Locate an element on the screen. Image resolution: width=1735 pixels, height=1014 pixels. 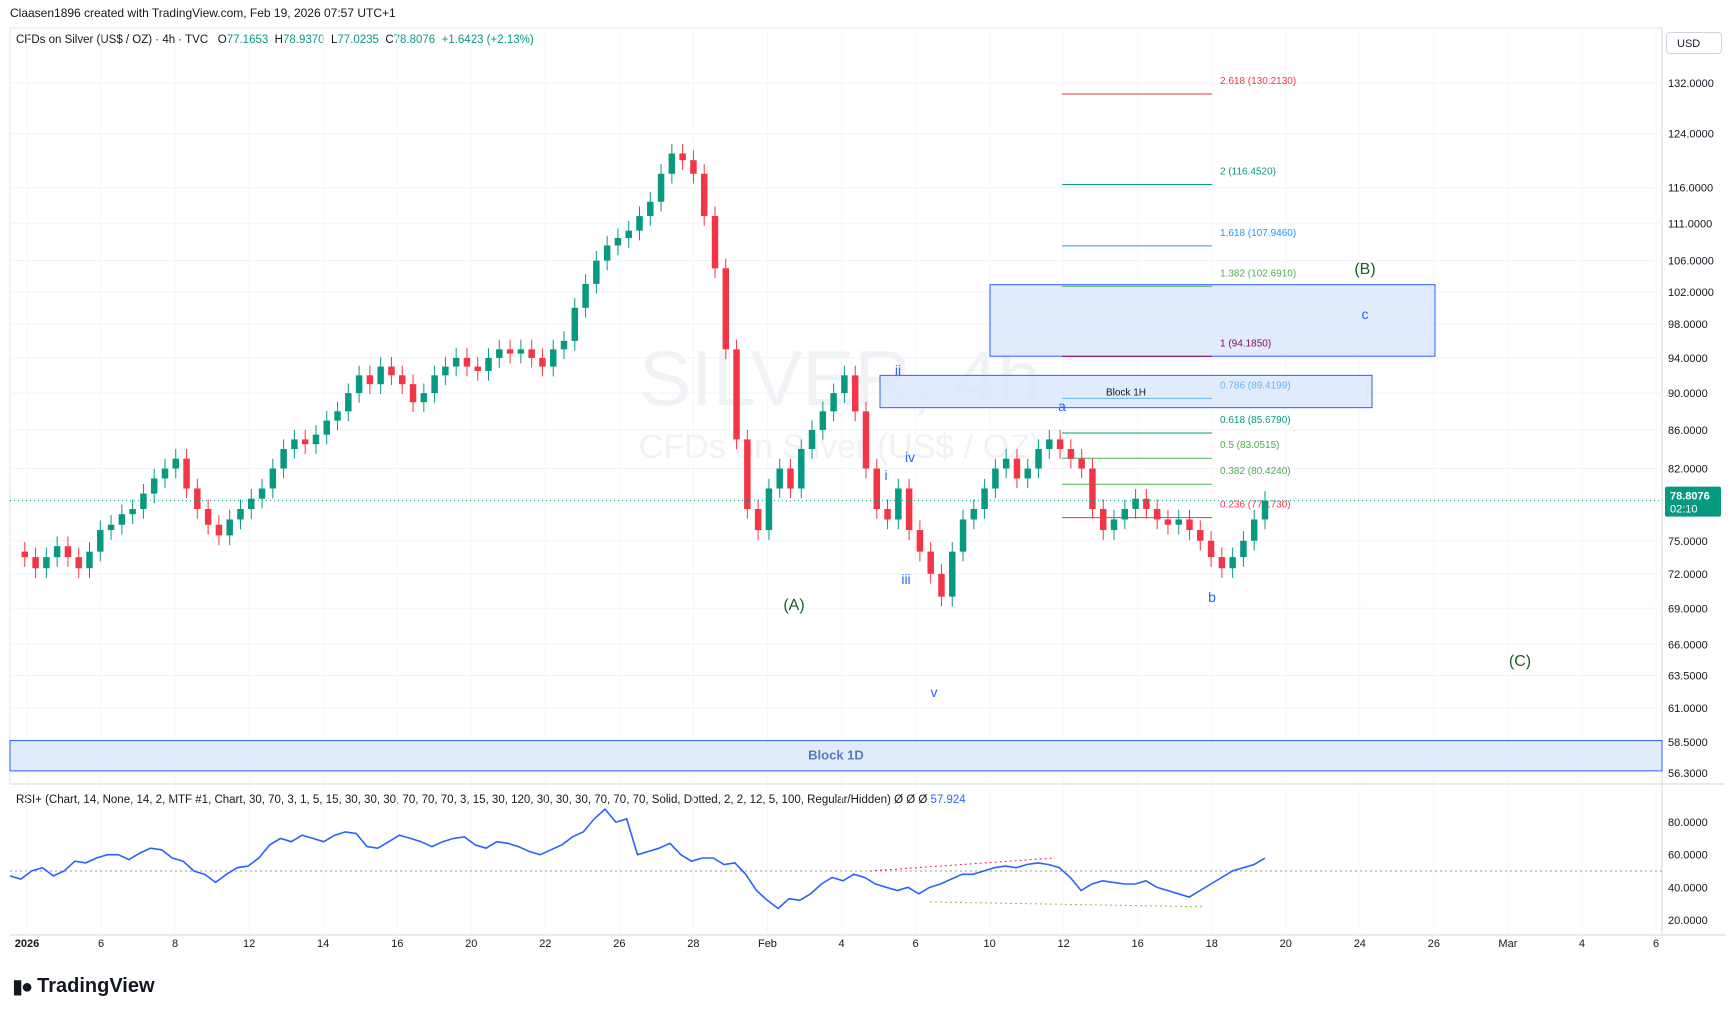
rsi-tick-label: 80.0000 is located at coordinates (1688, 823).